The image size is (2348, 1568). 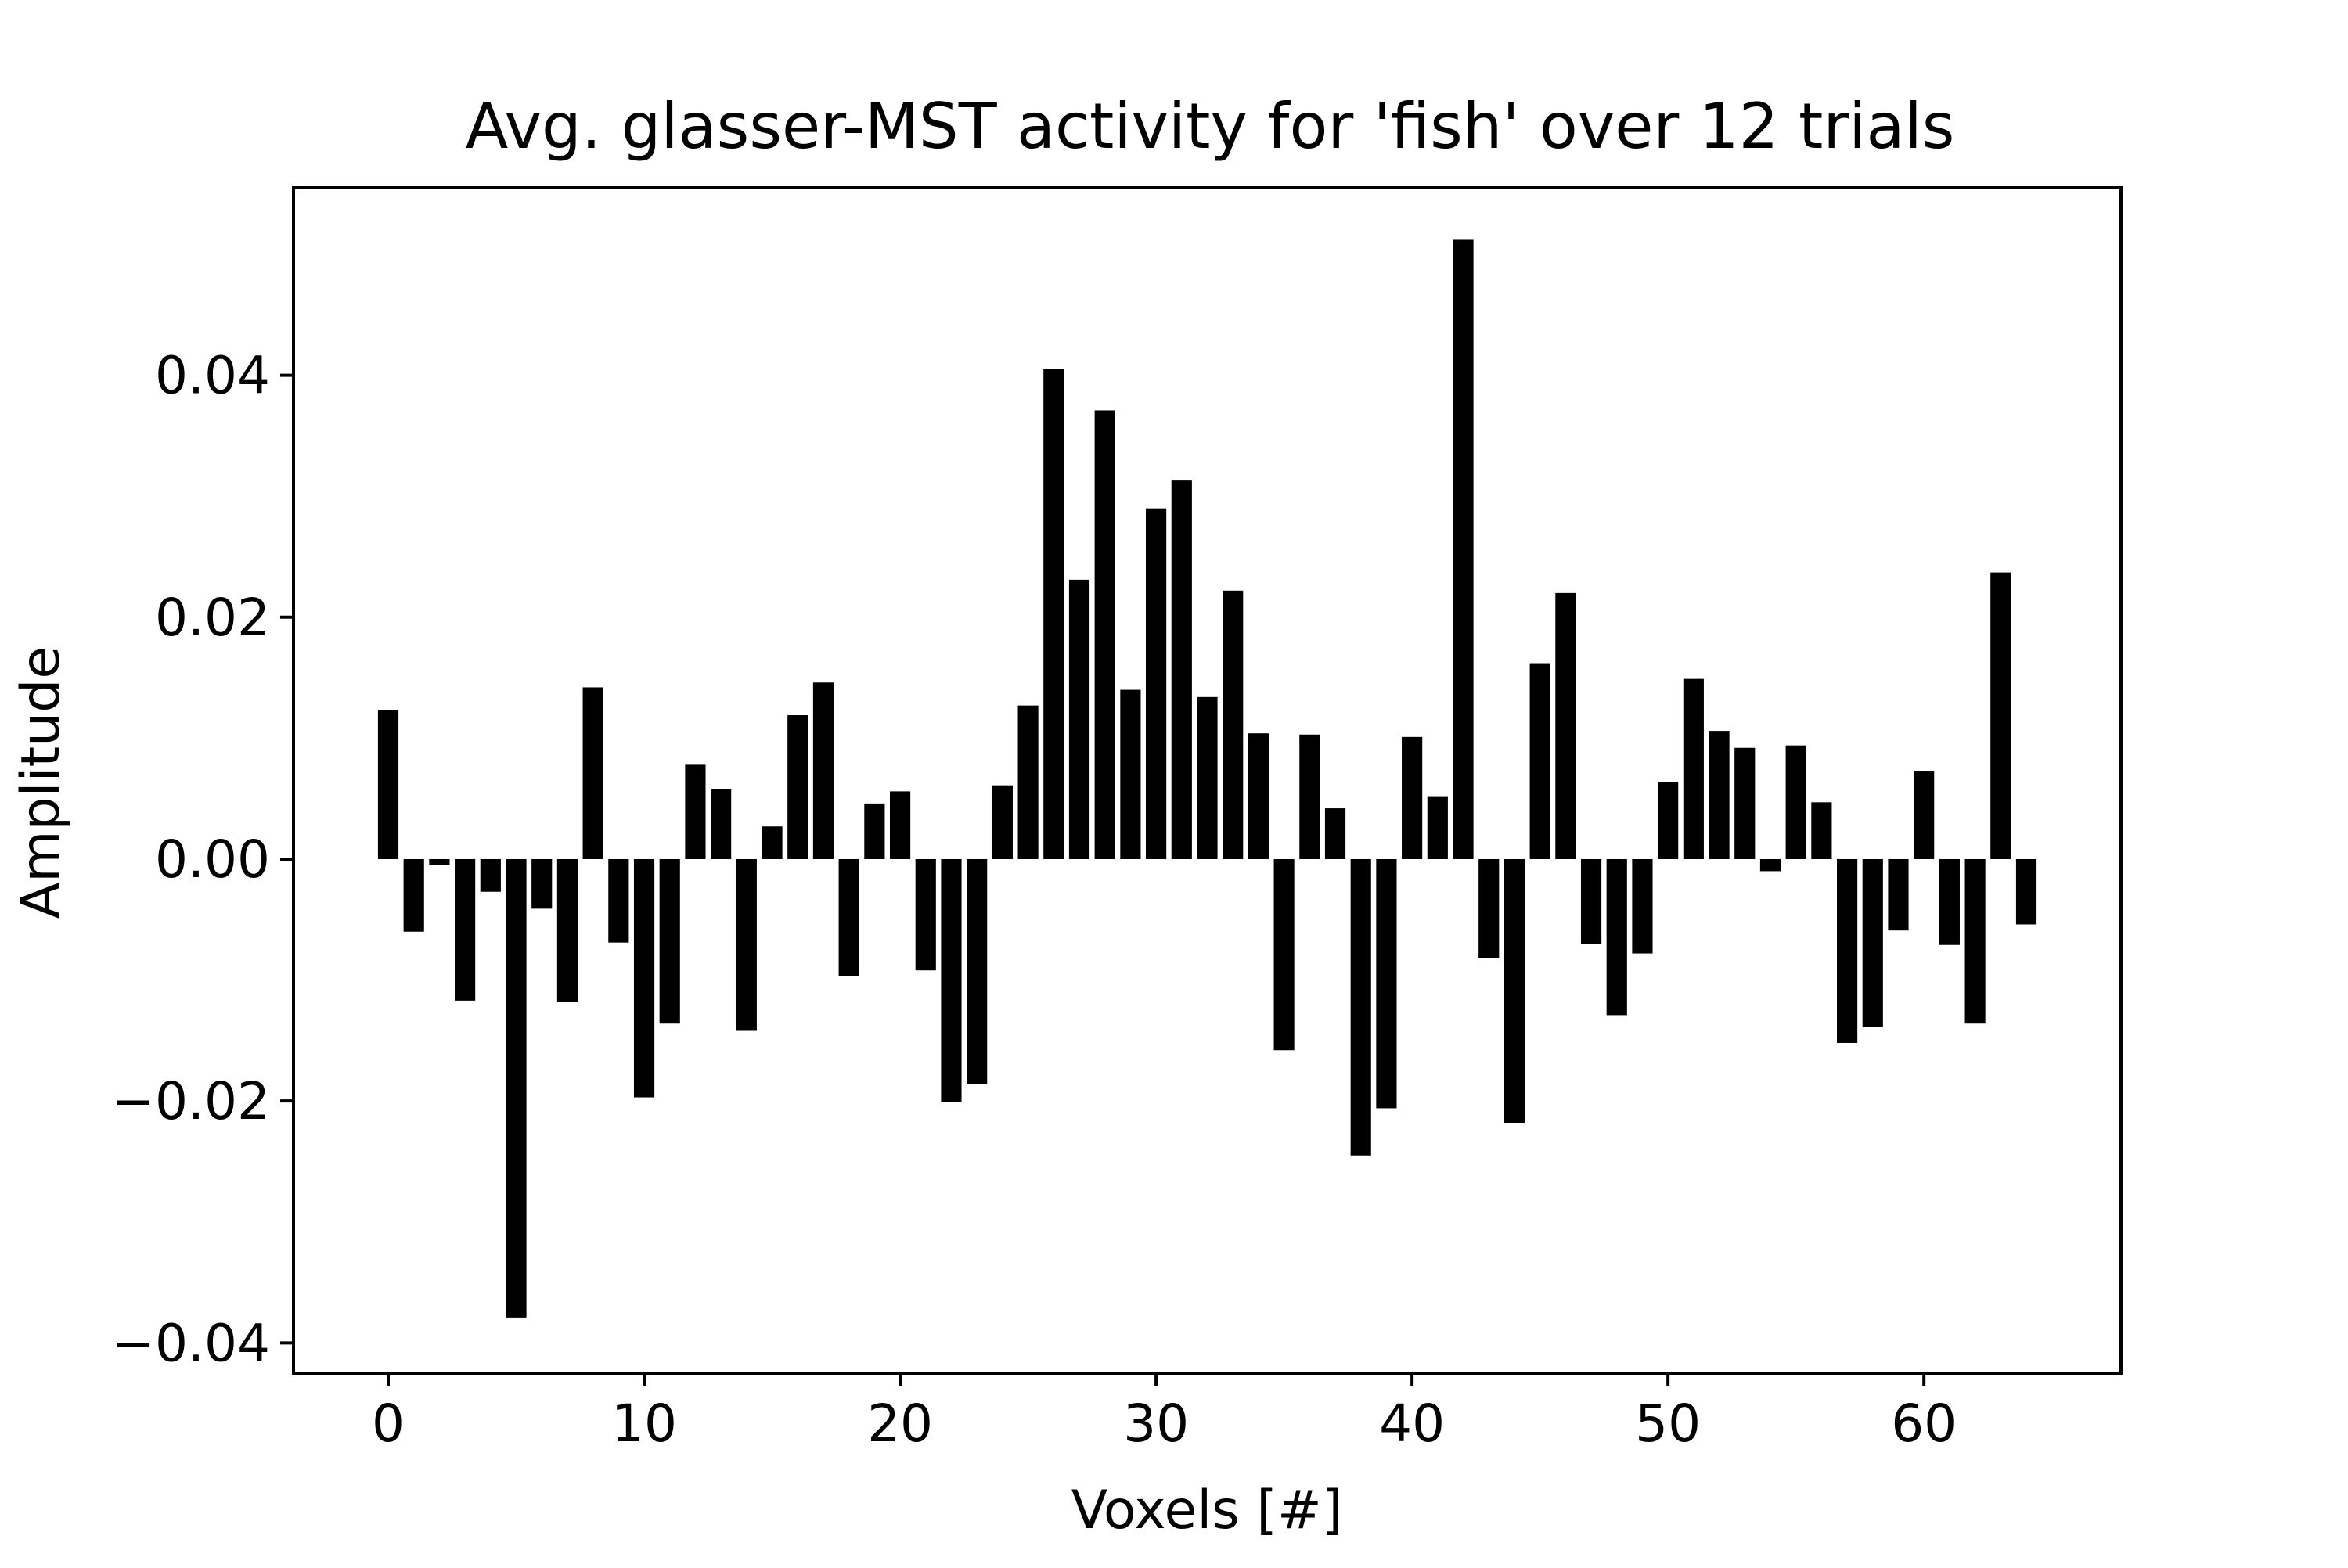 I want to click on y-tick-label: 0.02, so click(x=213, y=618).